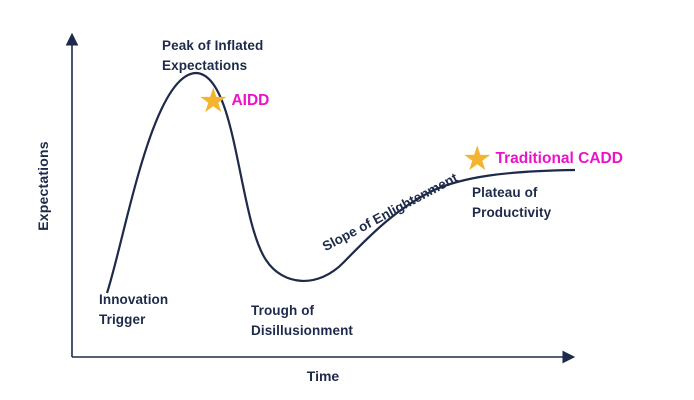 This screenshot has width=694, height=400. I want to click on annotation-traditional-cadd: ★ Traditional CADD, so click(542, 159).